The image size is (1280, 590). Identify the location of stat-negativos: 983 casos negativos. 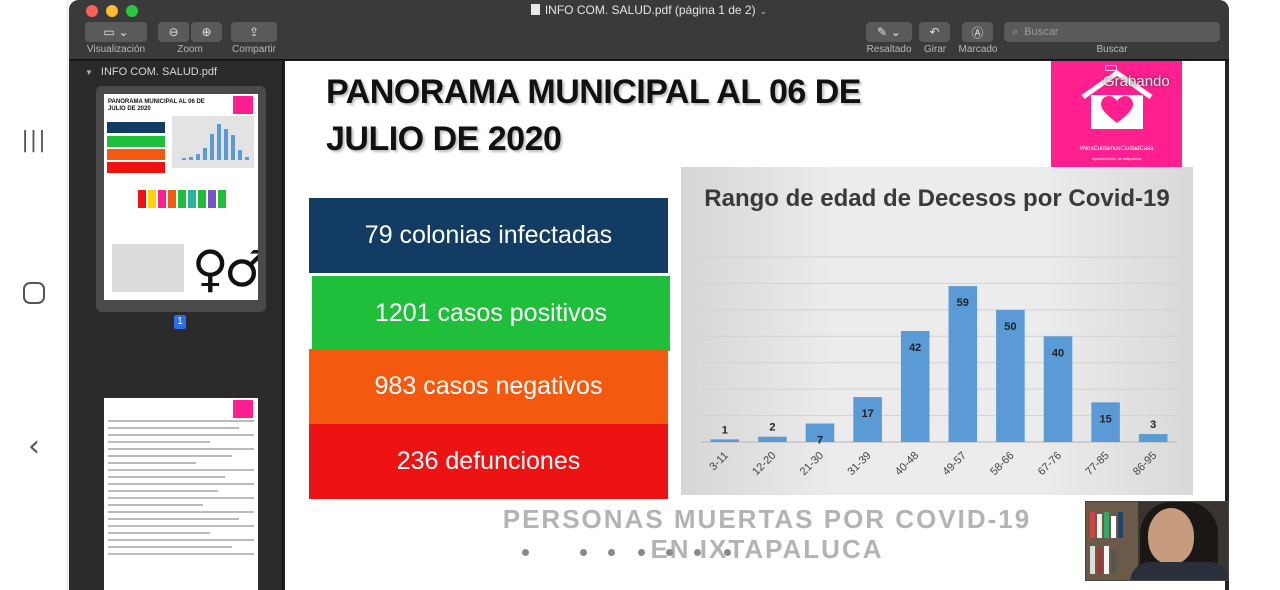
(488, 386).